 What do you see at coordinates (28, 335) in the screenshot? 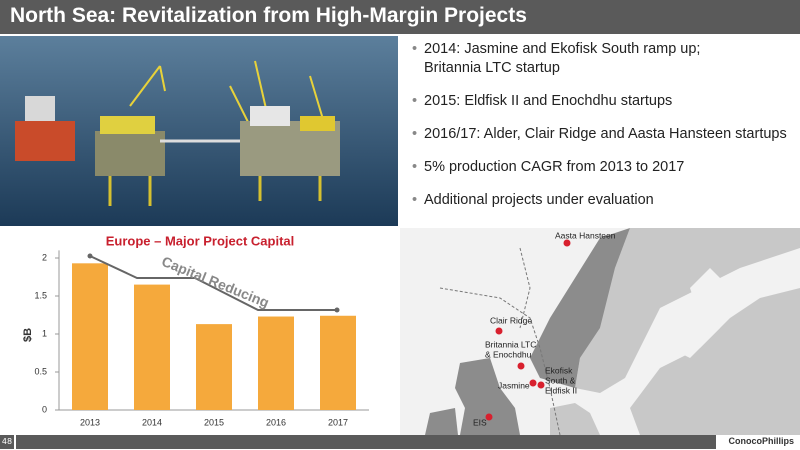
I see `y-axis-label: $B` at bounding box center [28, 335].